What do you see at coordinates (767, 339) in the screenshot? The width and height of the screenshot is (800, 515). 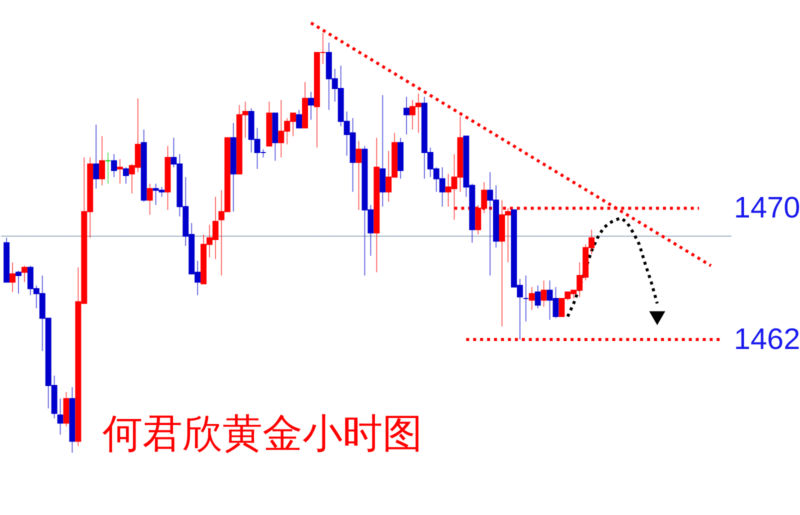 I see `y-tick-label: 1462` at bounding box center [767, 339].